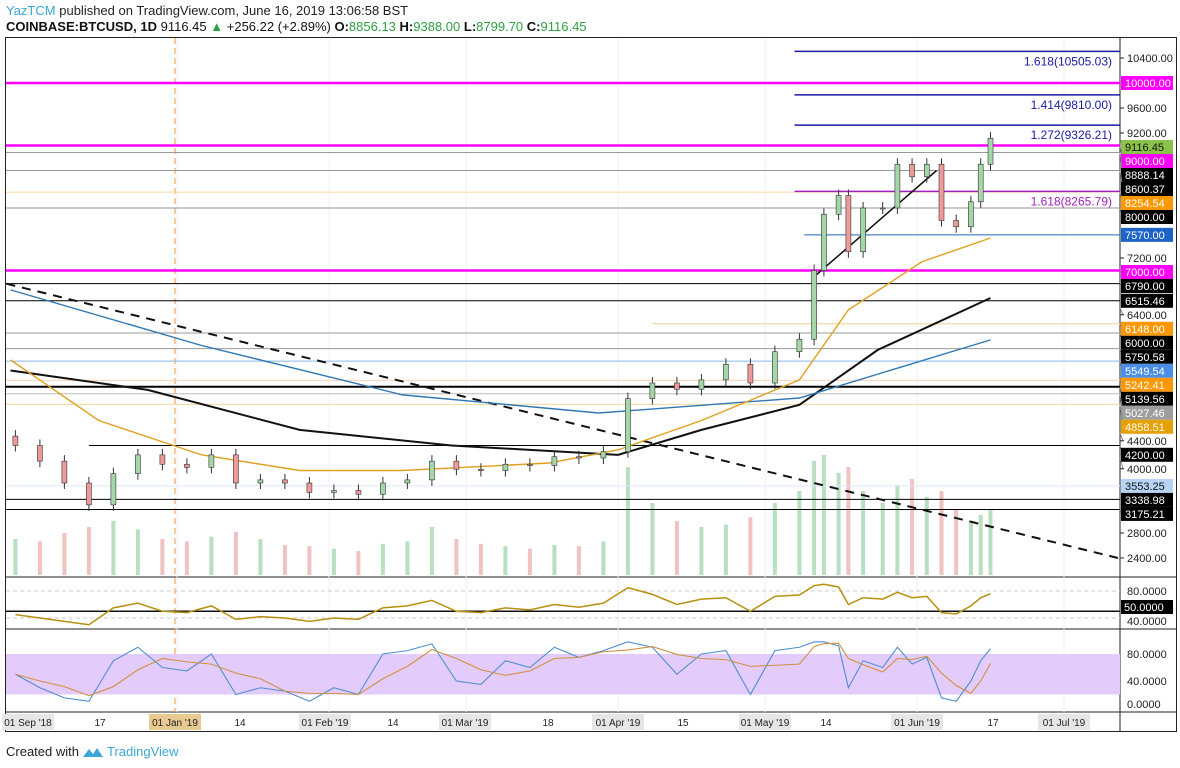  Describe the element at coordinates (1147, 655) in the screenshot. I see `stoch-tick-label: 80.0000` at that location.